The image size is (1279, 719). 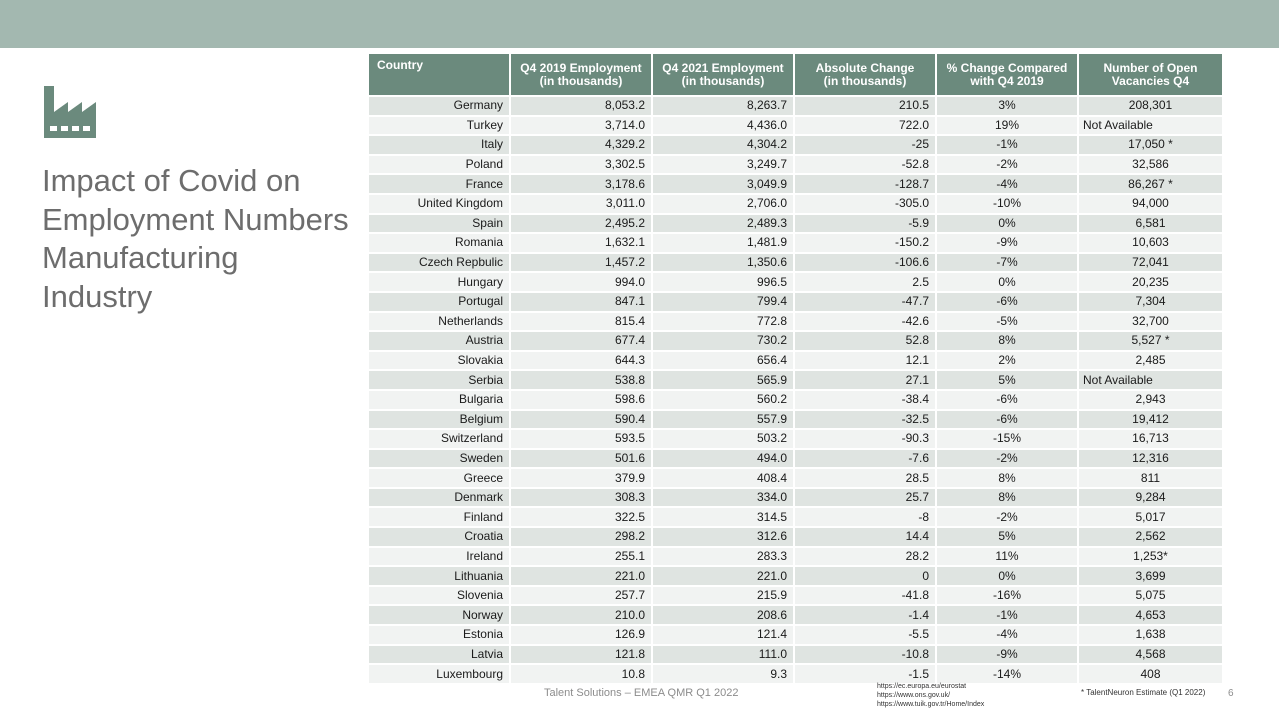 I want to click on cell-country: Romania, so click(x=440, y=244).